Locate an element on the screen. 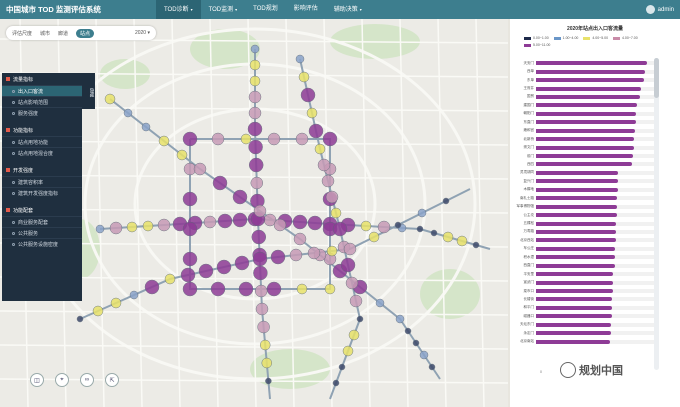 The image size is (680, 407). scrollbar-thumb is located at coordinates (656, 78).